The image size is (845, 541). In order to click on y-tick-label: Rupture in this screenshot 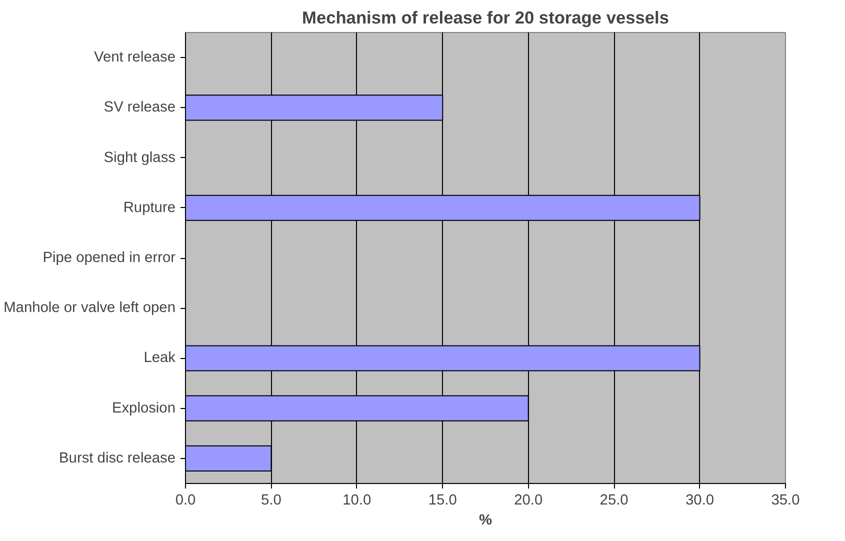, I will do `click(149, 208)`.